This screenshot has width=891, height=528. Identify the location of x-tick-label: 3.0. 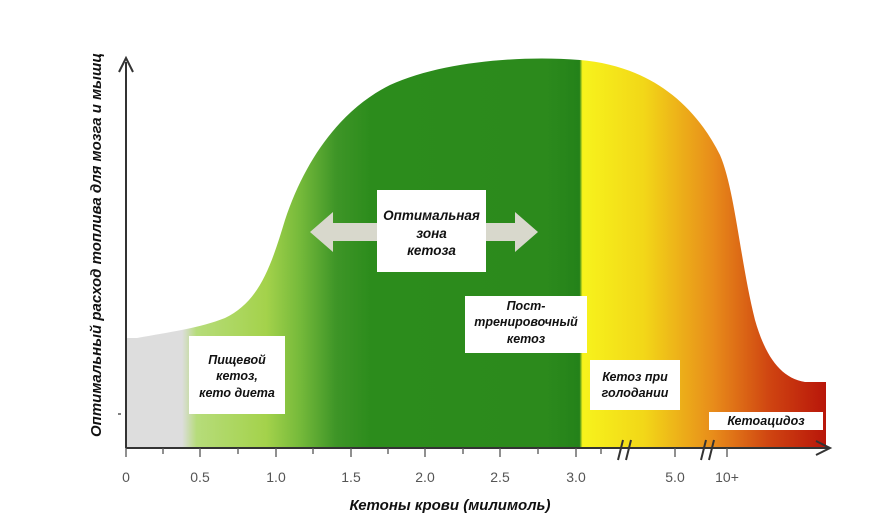
(576, 477).